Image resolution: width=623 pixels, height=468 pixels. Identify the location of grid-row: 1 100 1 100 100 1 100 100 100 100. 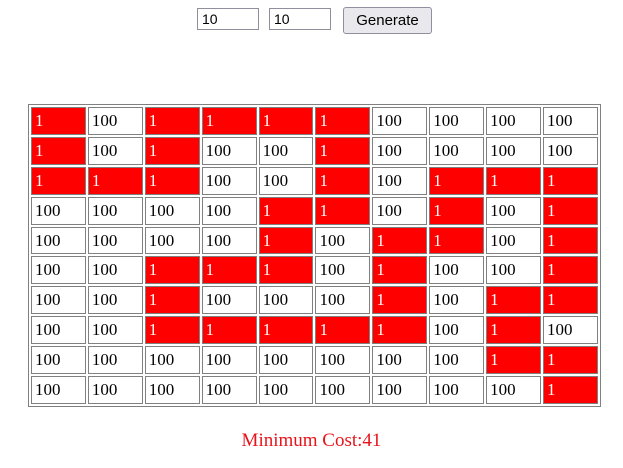
(314, 150).